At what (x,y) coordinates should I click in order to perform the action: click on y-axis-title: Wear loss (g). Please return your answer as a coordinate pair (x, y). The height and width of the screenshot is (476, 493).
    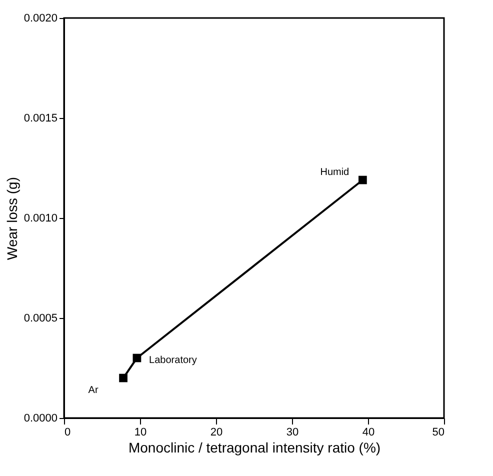
    Looking at the image, I should click on (12, 218).